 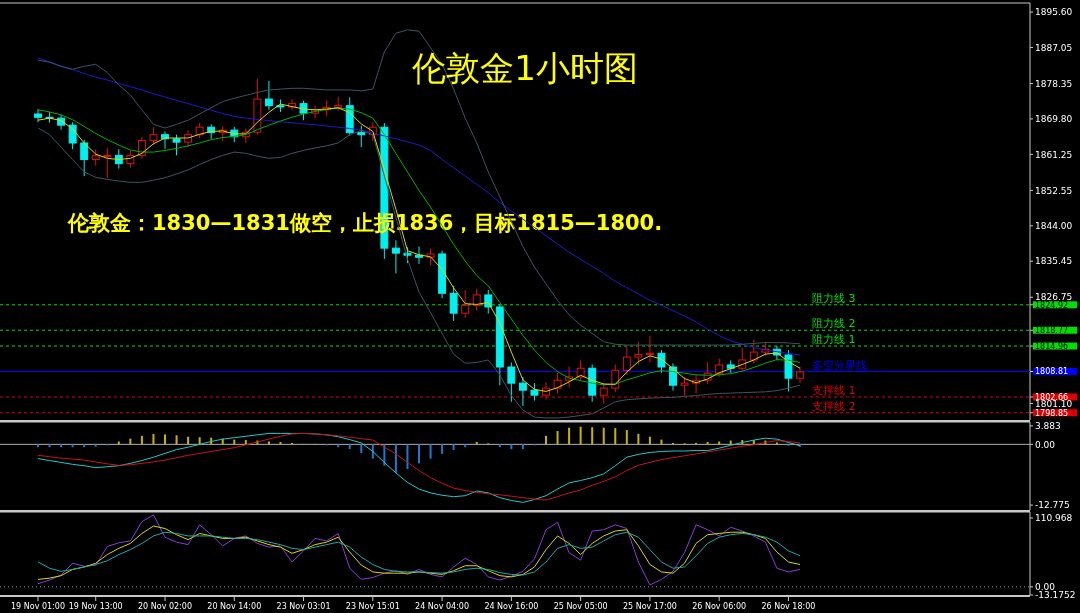 I want to click on x-tick-label: 26 Nov 18:00, so click(x=788, y=606).